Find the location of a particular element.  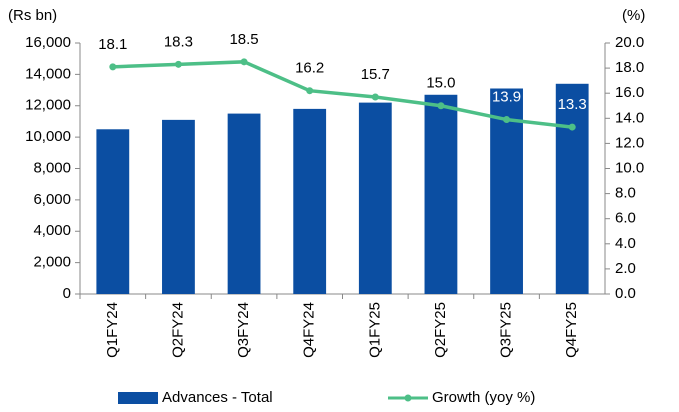

data-label: 18.3 is located at coordinates (178, 41).